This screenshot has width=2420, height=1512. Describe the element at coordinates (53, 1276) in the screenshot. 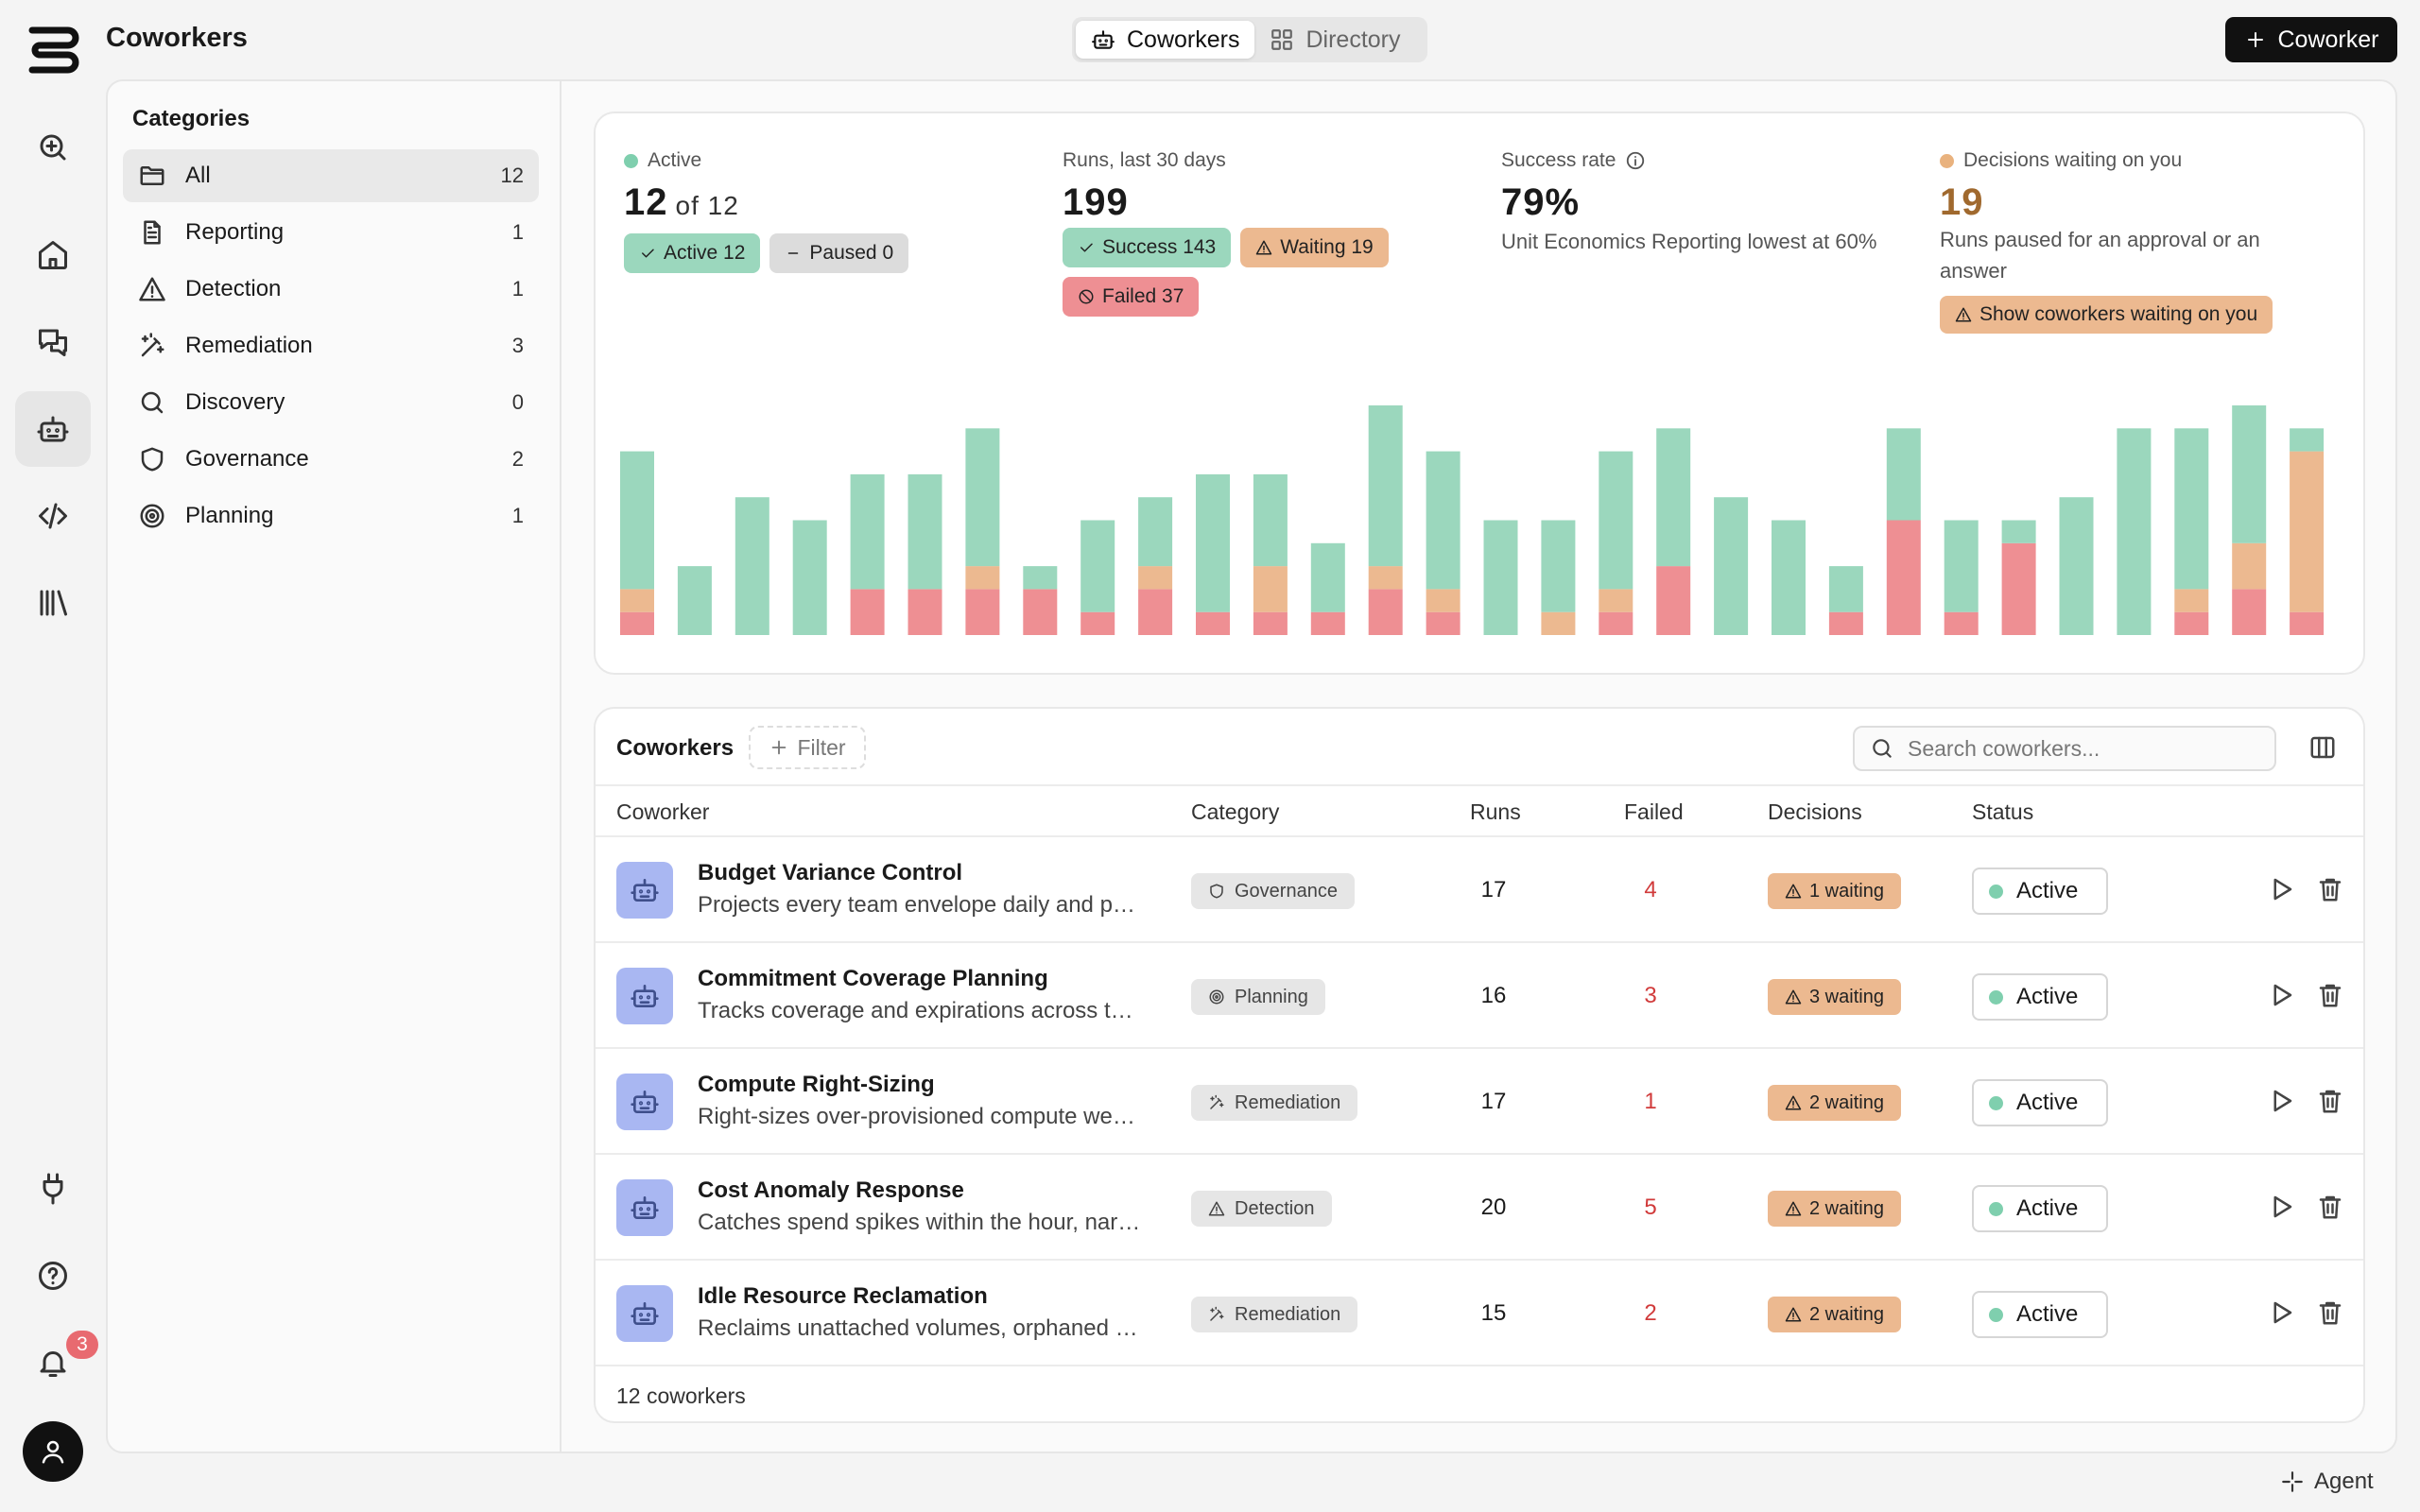

I see `help-nav-button` at that location.